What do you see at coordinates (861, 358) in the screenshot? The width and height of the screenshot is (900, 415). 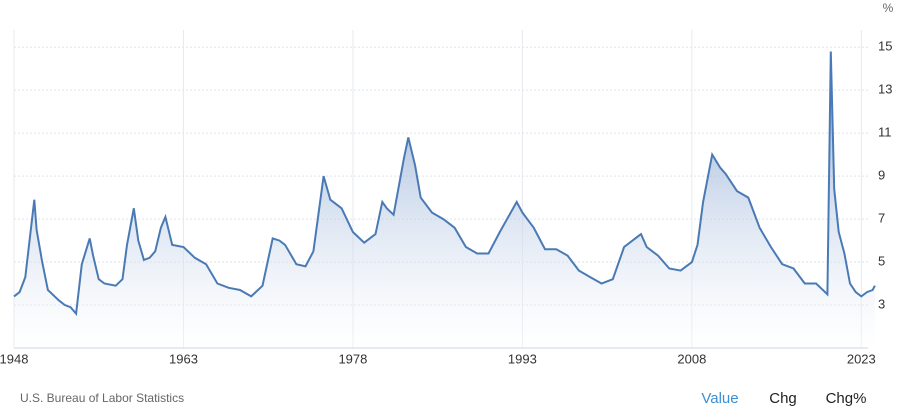 I see `x-tick-label: 2023` at bounding box center [861, 358].